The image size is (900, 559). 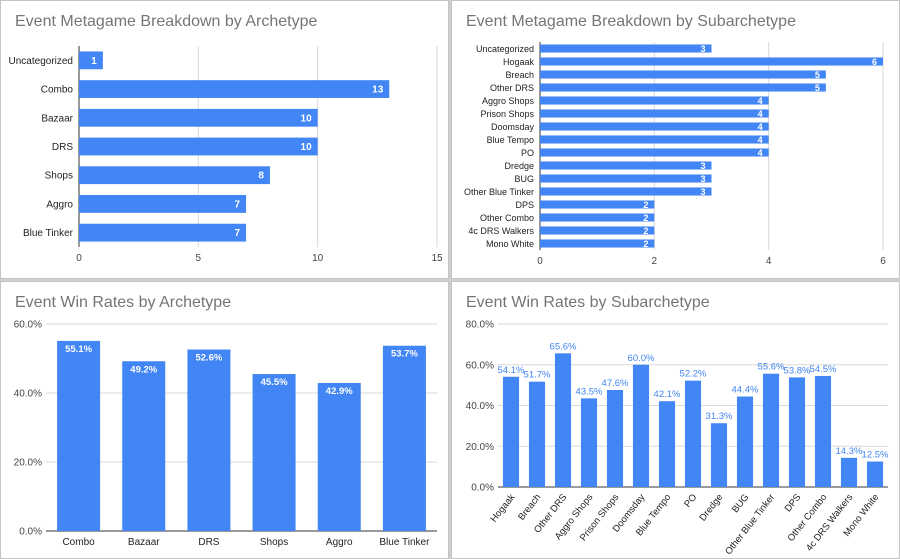 What do you see at coordinates (199, 258) in the screenshot?
I see `tick-label: 5` at bounding box center [199, 258].